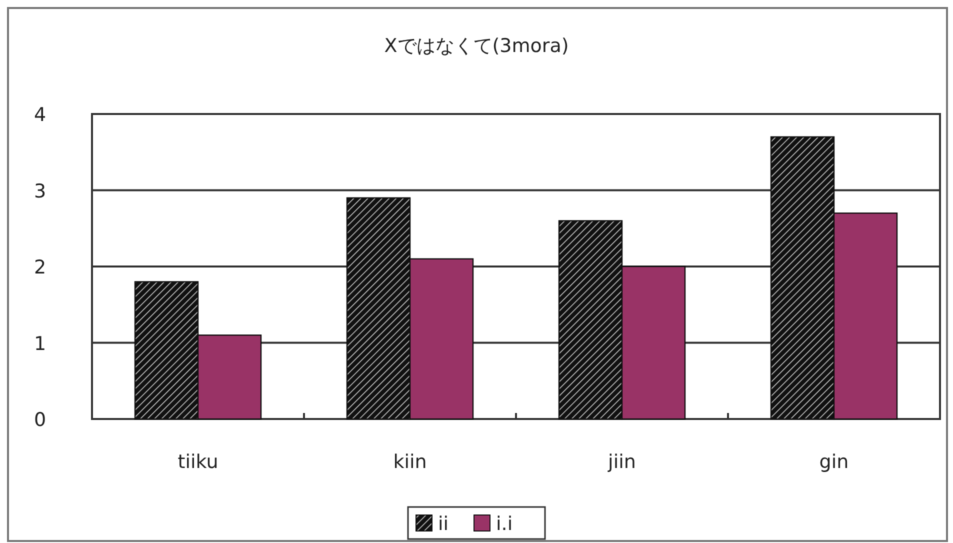 This screenshot has width=953, height=543. Describe the element at coordinates (40, 420) in the screenshot. I see `y-tick-label: 0` at that location.